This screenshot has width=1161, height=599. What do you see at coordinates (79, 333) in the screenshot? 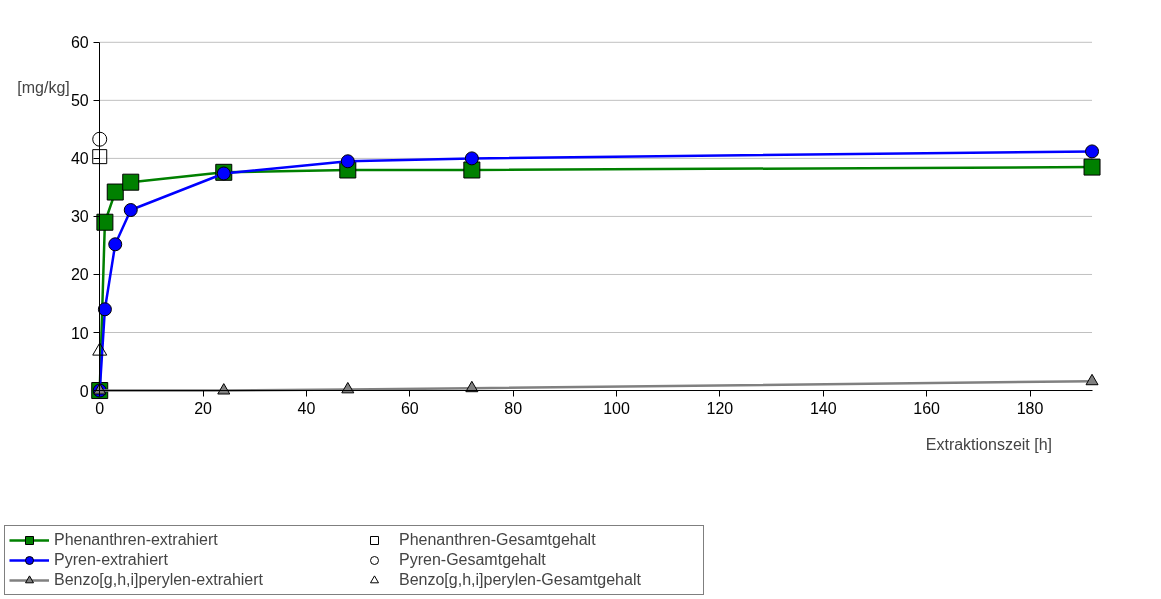
I see `y-tick-label: 10` at bounding box center [79, 333].